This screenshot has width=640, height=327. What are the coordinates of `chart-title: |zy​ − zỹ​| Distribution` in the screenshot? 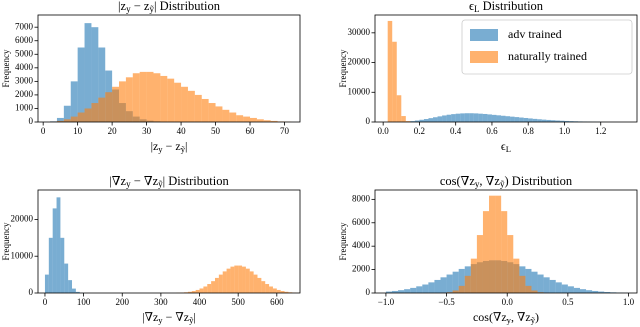 It's located at (169, 7).